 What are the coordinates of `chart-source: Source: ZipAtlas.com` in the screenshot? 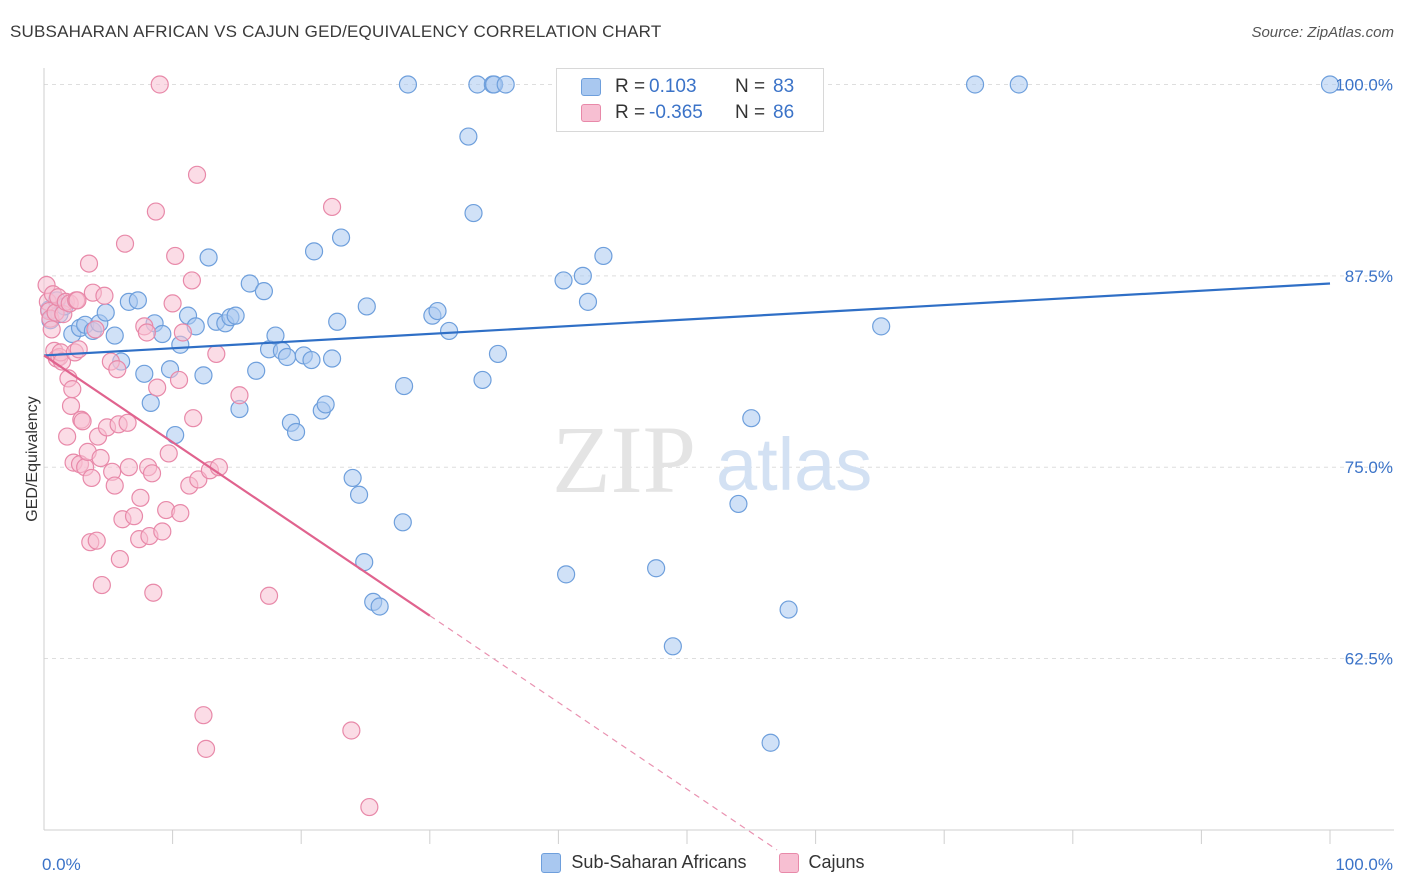 It's located at (1322, 32).